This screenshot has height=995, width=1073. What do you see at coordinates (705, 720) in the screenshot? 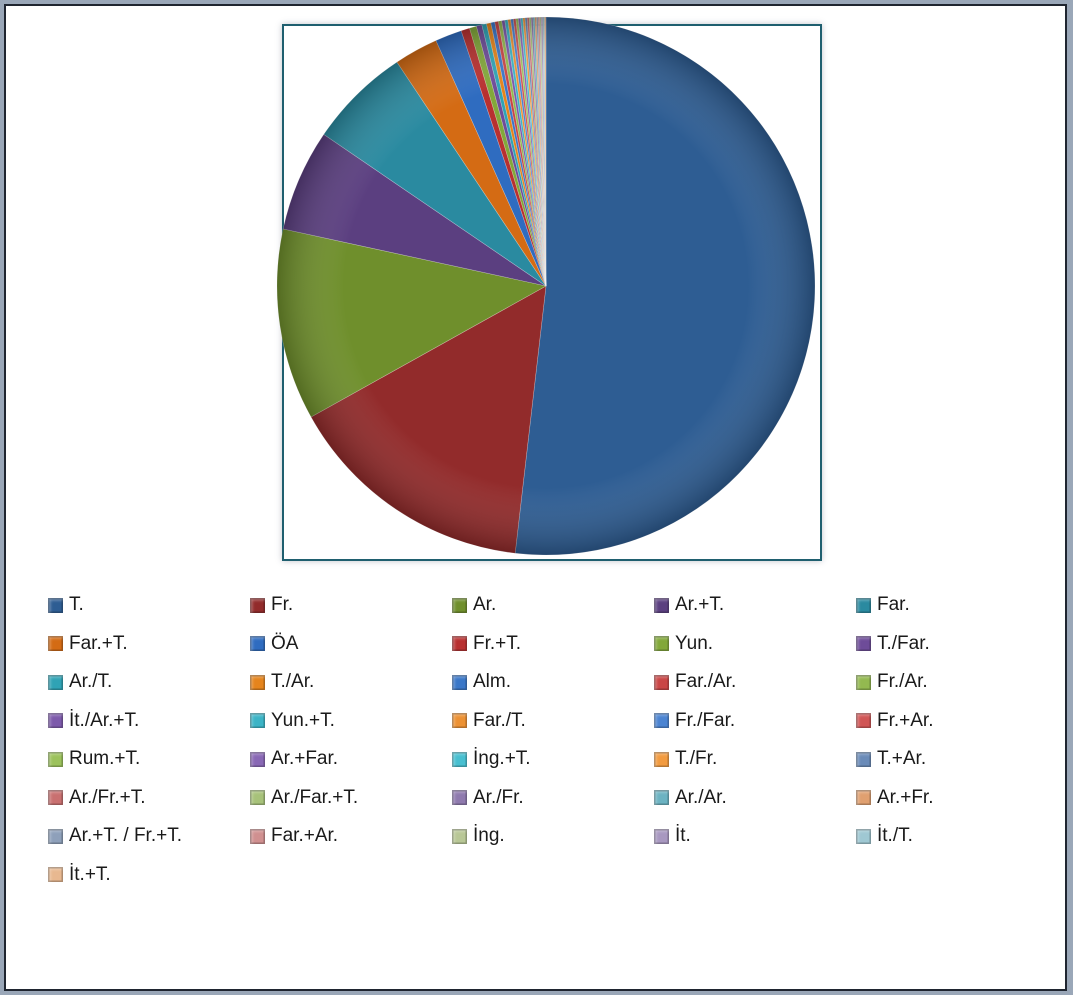
I see `legend-label: Fr./Far.` at bounding box center [705, 720].